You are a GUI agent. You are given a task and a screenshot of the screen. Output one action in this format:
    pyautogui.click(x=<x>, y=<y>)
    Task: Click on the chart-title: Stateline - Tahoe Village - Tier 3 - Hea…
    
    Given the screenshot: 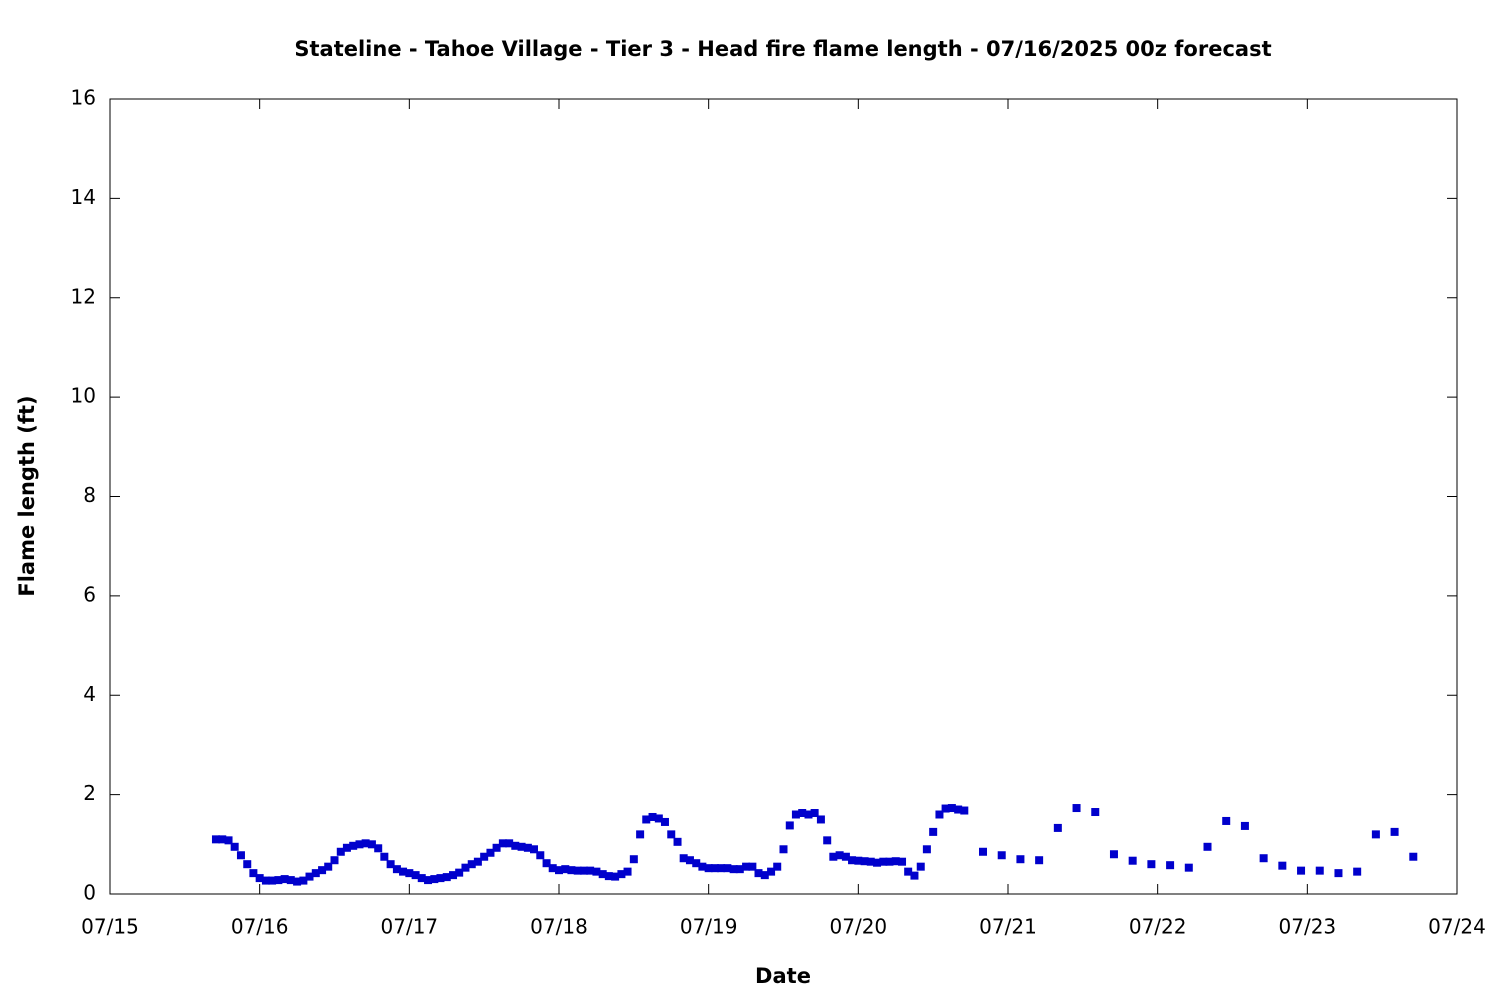 What is the action you would take?
    pyautogui.click(x=782, y=49)
    